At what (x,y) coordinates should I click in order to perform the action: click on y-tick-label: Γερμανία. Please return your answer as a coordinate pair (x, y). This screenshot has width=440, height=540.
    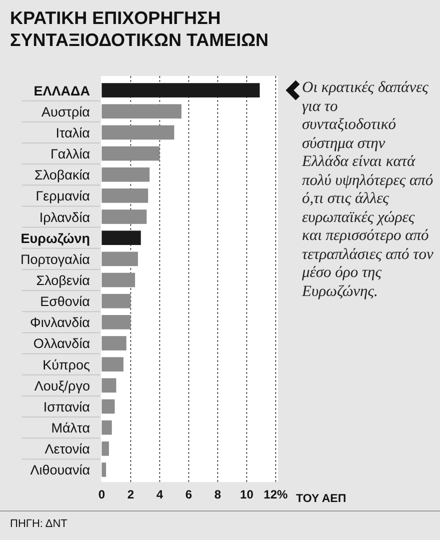
    Looking at the image, I should click on (63, 196).